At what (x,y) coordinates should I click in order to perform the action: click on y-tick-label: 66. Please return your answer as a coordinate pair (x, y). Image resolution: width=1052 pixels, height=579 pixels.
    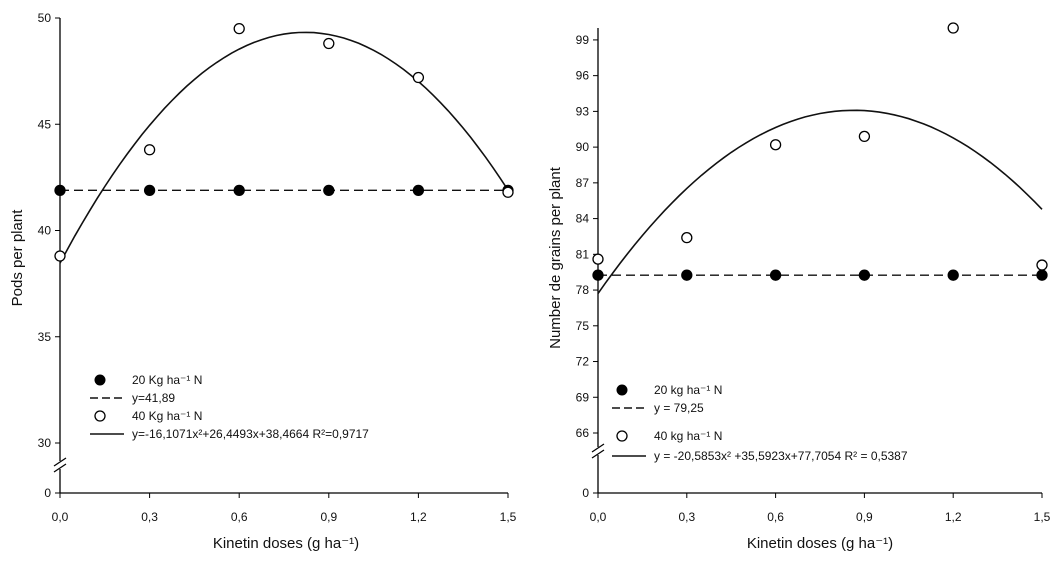
    Looking at the image, I should click on (583, 433).